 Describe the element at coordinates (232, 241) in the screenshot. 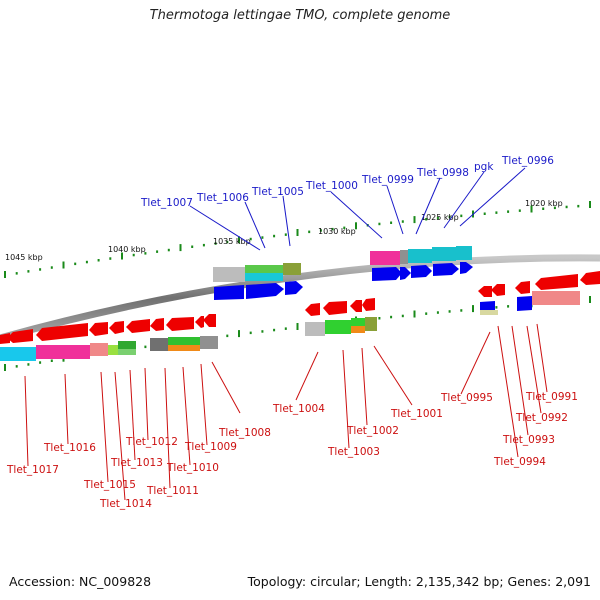

I see `scale-label-1035: 1035 kbp` at that location.